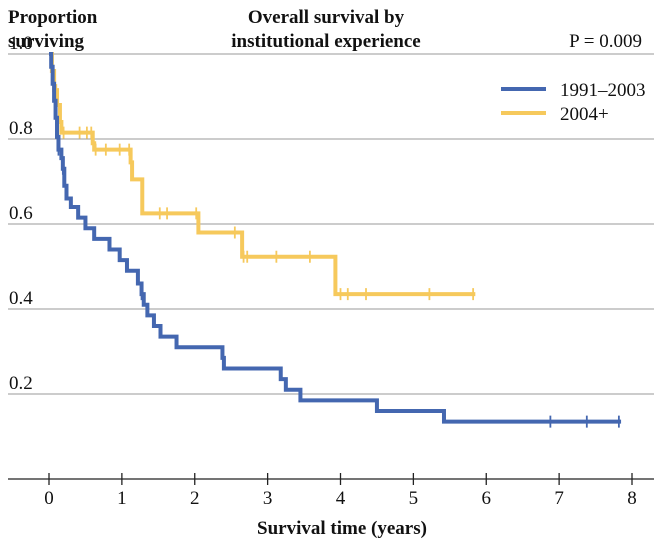 This screenshot has width=654, height=551. What do you see at coordinates (46, 41) in the screenshot?
I see `y-axis-label-line-2: surviving` at bounding box center [46, 41].